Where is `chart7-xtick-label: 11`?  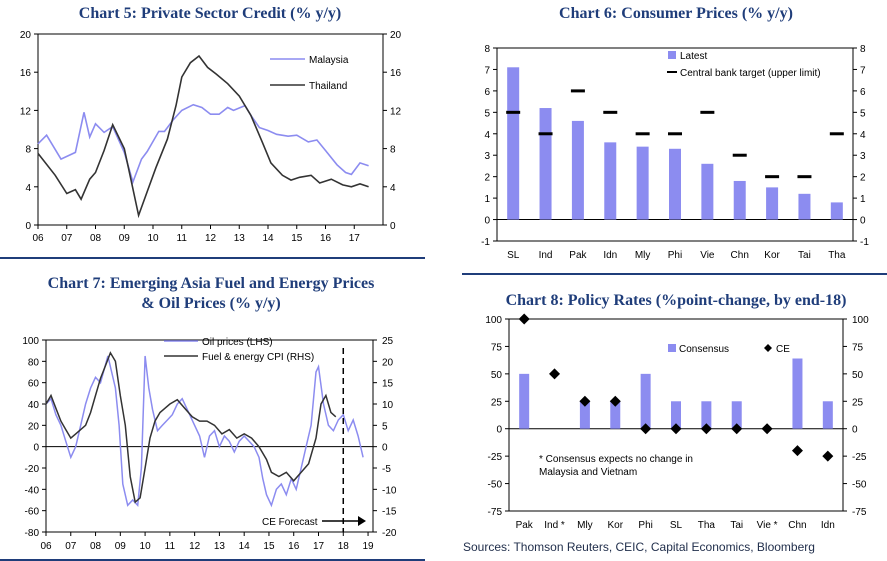 chart7-xtick-label: 11 is located at coordinates (170, 546).